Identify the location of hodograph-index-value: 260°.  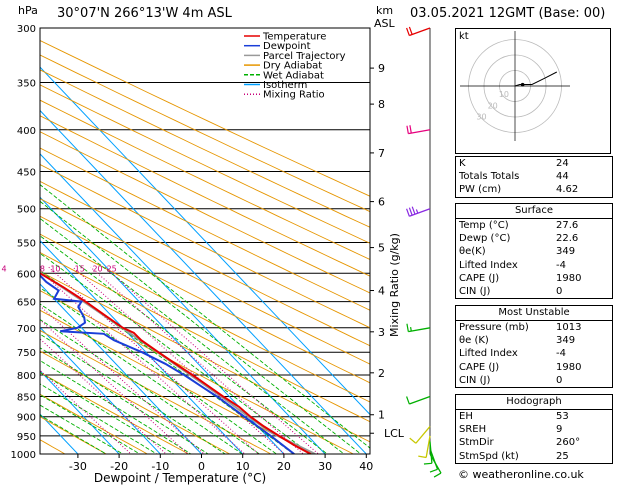
(568, 443).